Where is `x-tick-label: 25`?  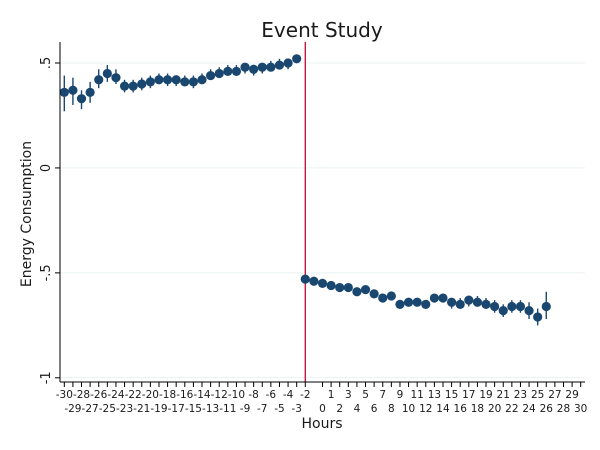 x-tick-label: 25 is located at coordinates (537, 395).